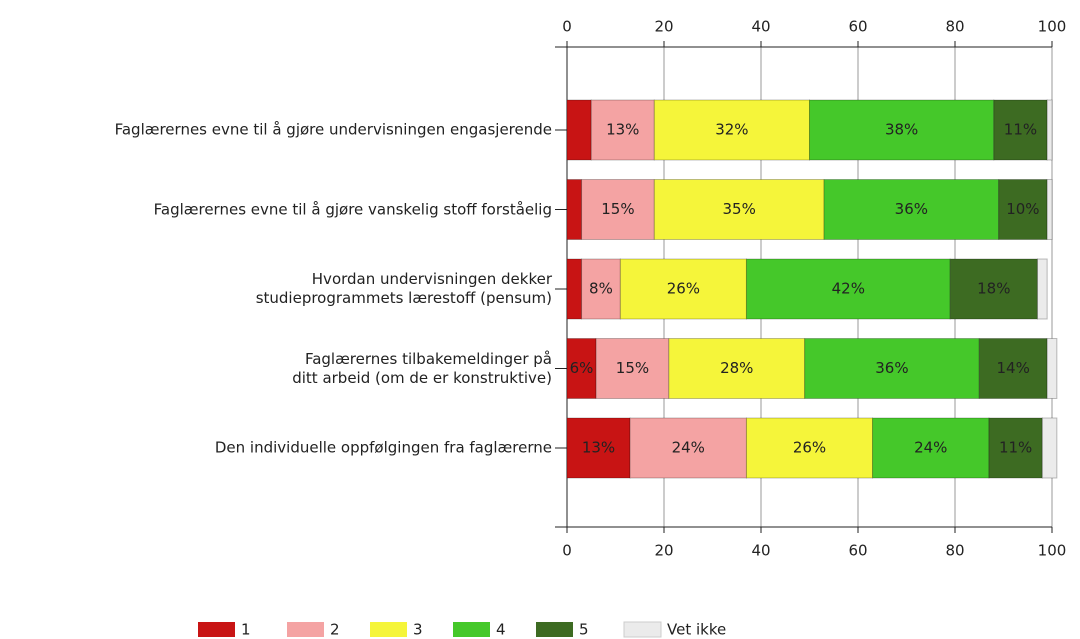  I want to click on data-label: 38%, so click(901, 130).